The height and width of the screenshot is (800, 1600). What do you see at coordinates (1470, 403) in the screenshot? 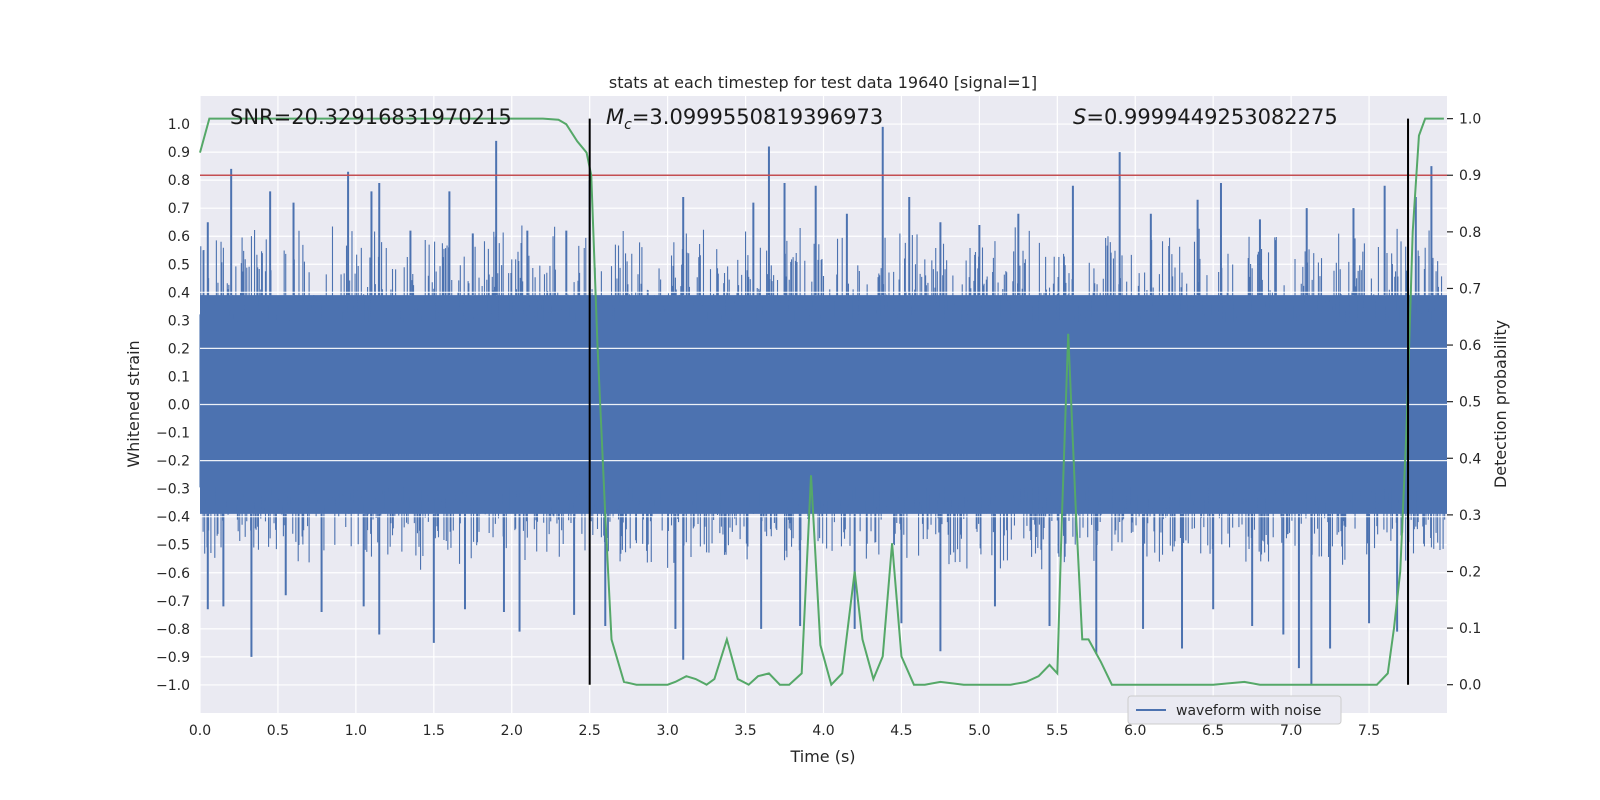
I see `y-right-tick-label-5: 0.5` at bounding box center [1470, 403].